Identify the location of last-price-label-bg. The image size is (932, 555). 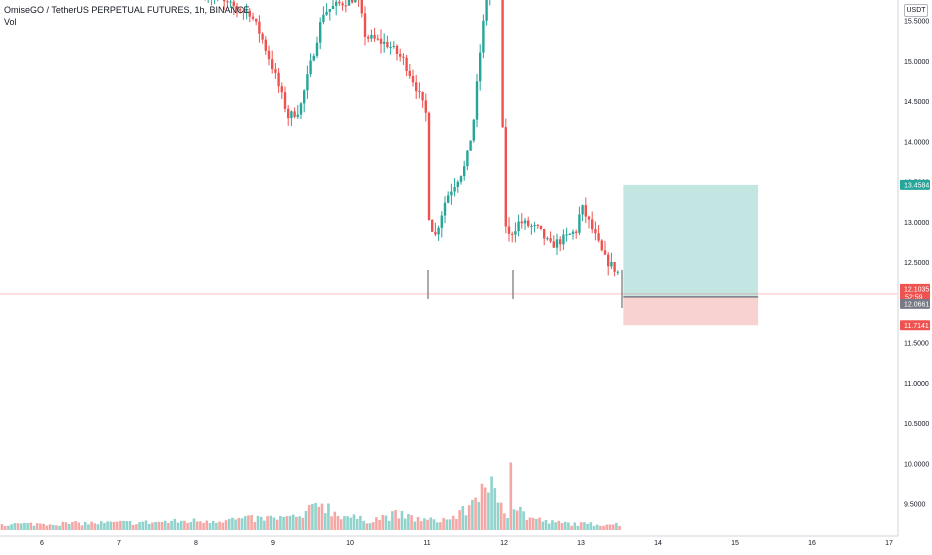
(915, 292).